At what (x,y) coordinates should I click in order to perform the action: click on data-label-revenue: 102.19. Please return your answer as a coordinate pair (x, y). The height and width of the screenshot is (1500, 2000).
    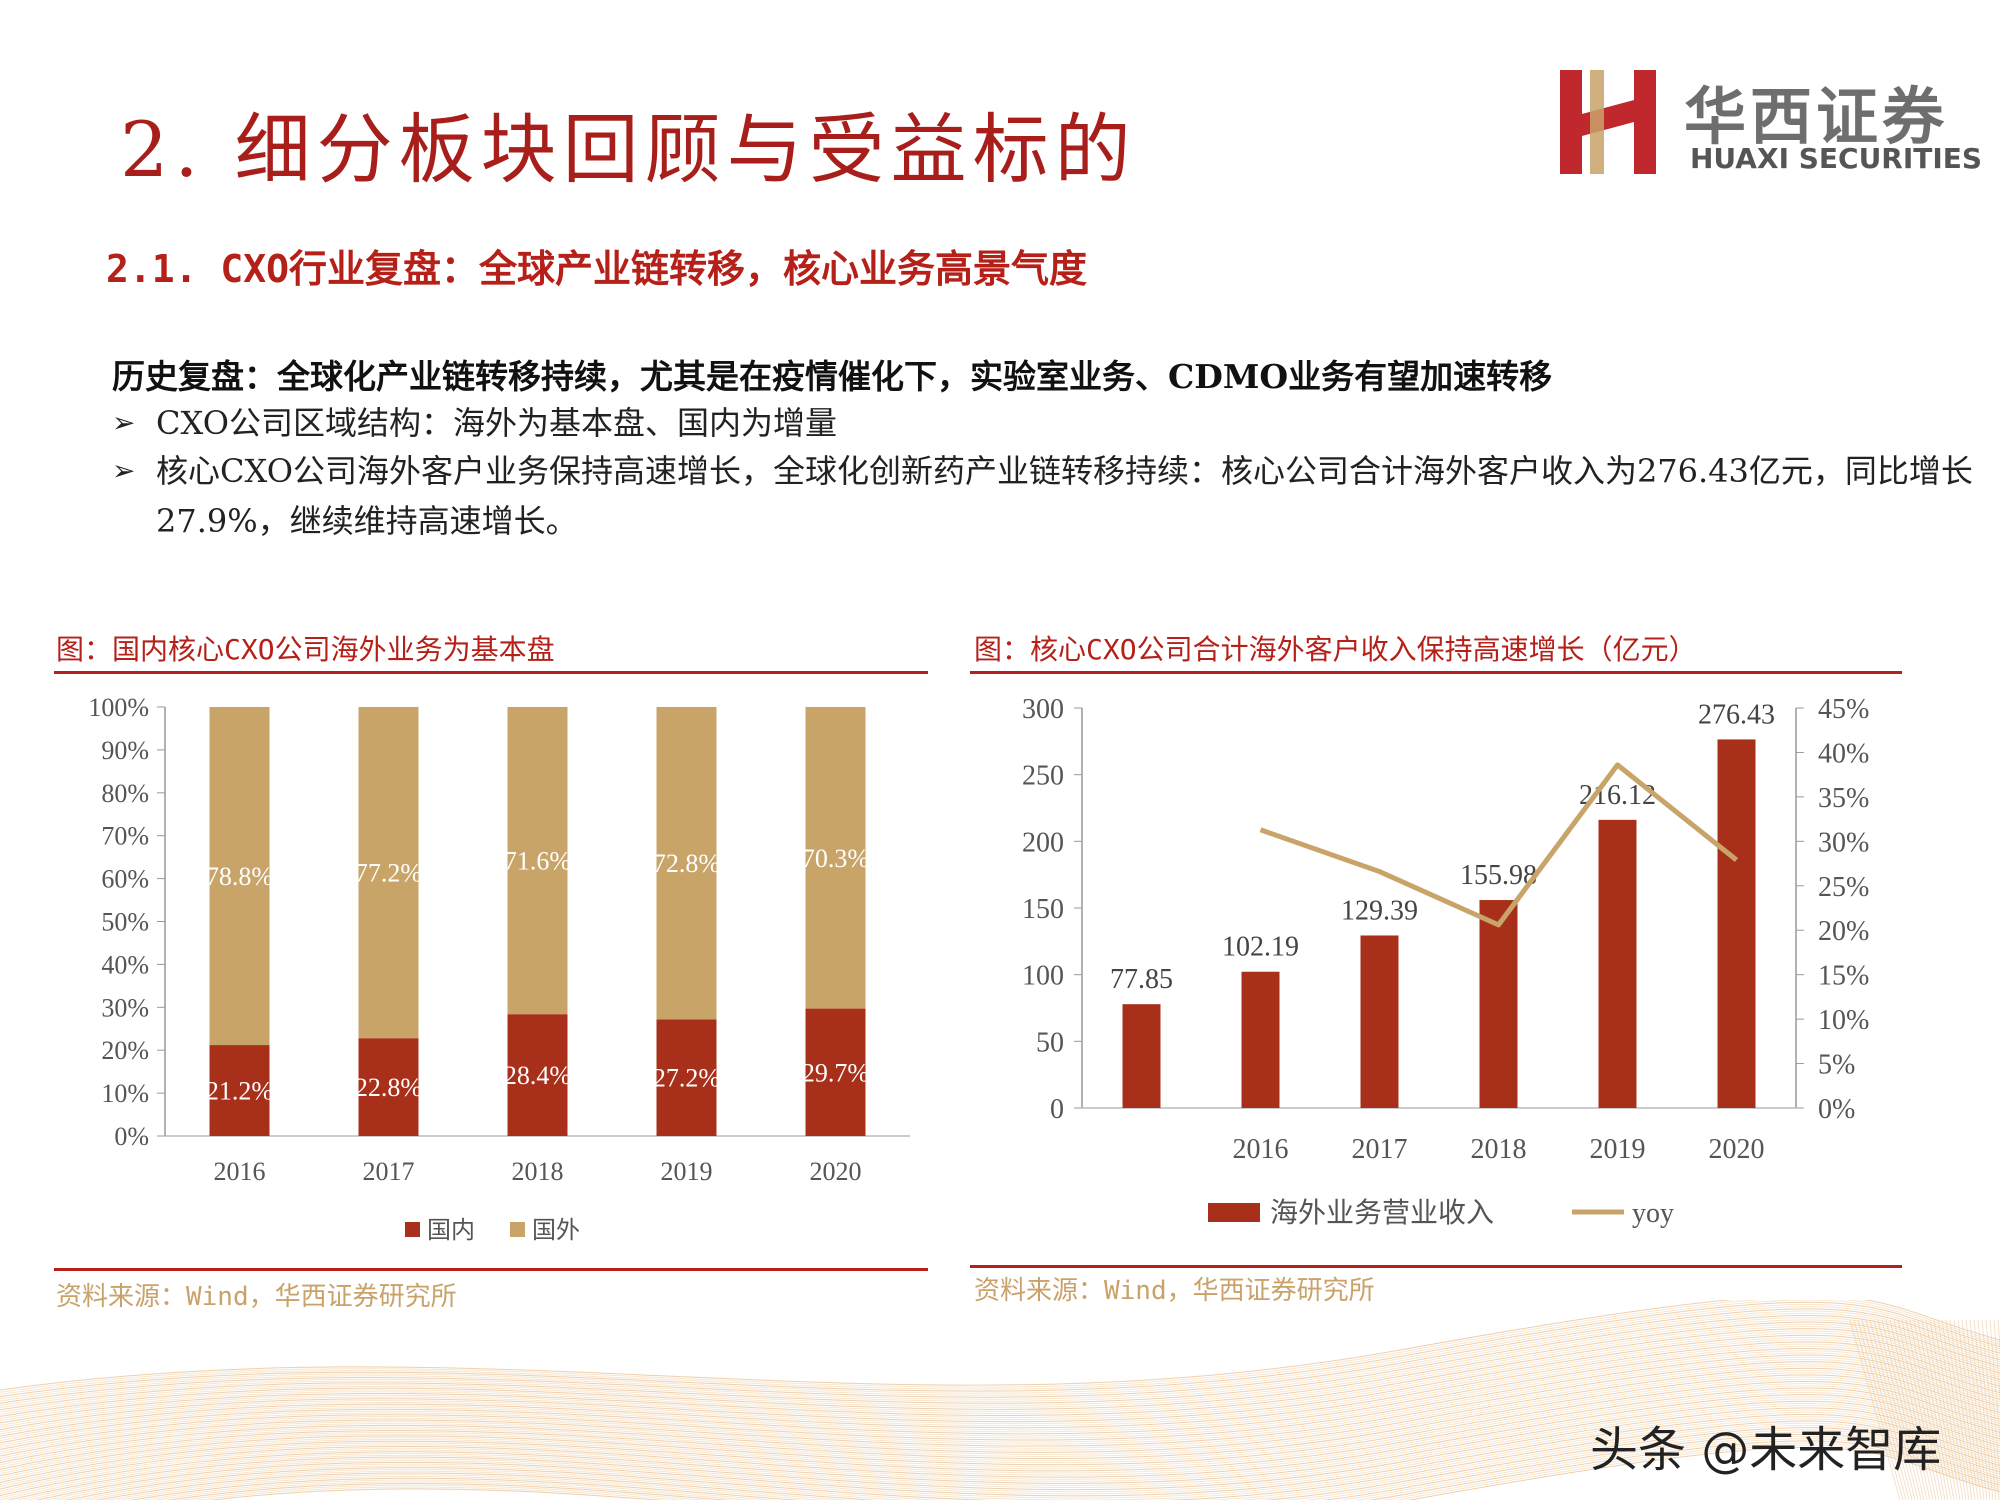
    Looking at the image, I should click on (1260, 947).